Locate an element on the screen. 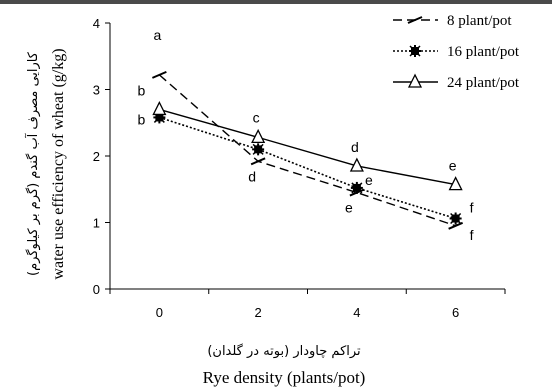 This screenshot has height=388, width=552. legend-label: 24 plant/pot is located at coordinates (483, 83).